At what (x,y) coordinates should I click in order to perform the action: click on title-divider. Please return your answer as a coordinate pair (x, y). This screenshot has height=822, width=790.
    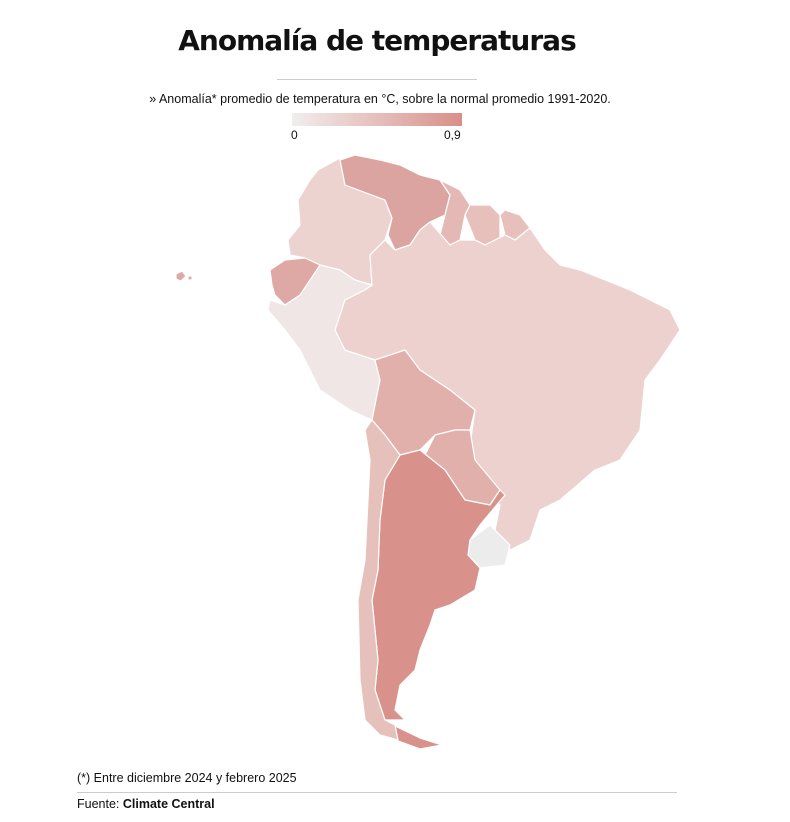
    Looking at the image, I should click on (377, 79).